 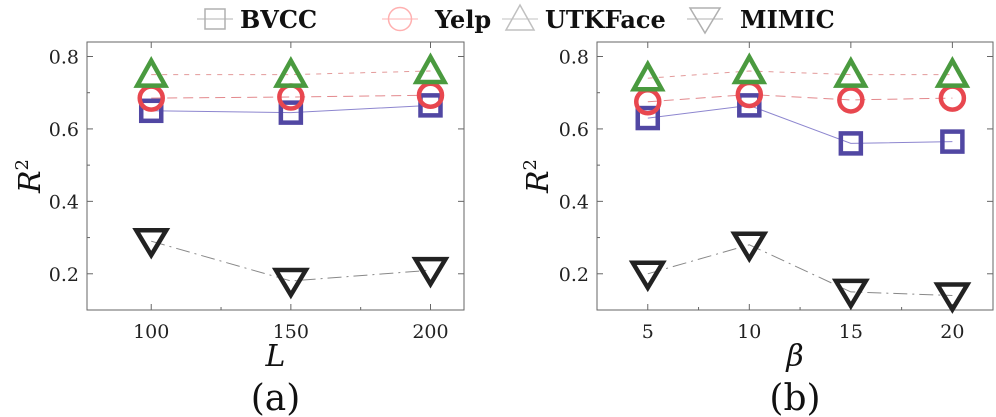 I want to click on legend-label-utkface: UTKFace, so click(x=605, y=19).